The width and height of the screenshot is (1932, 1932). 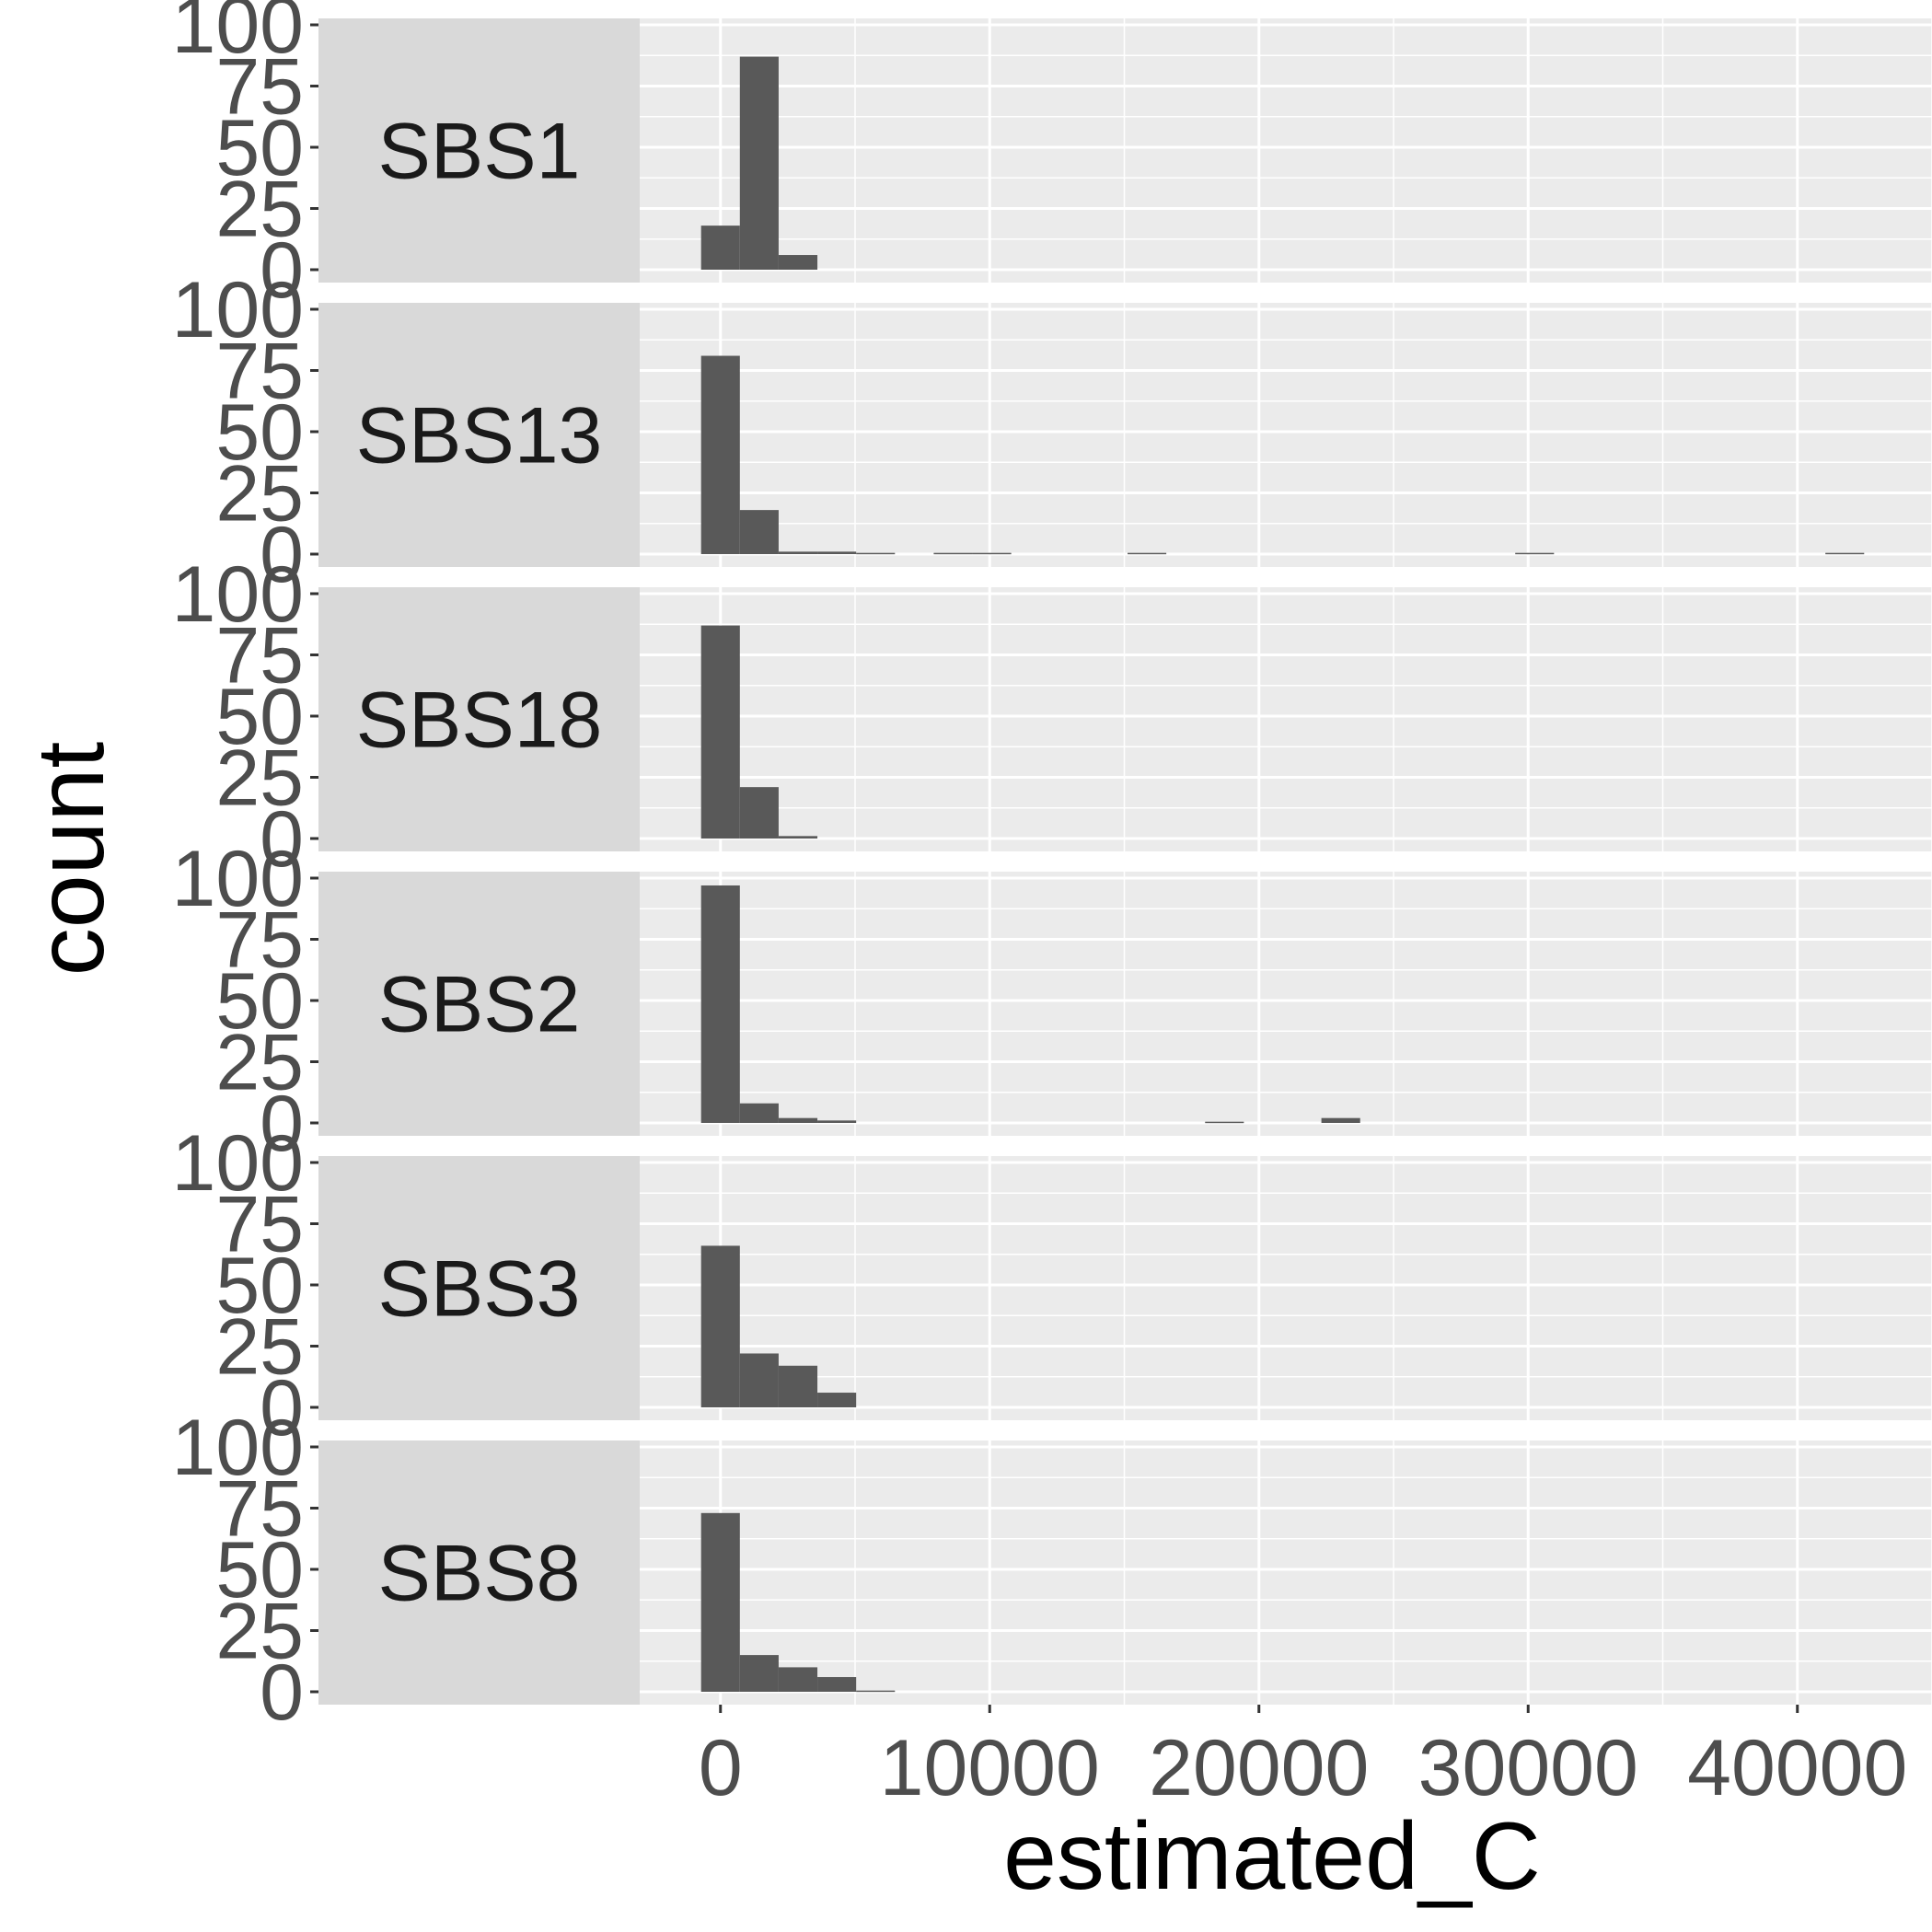 I want to click on facet-label: SBS18, so click(x=480, y=721).